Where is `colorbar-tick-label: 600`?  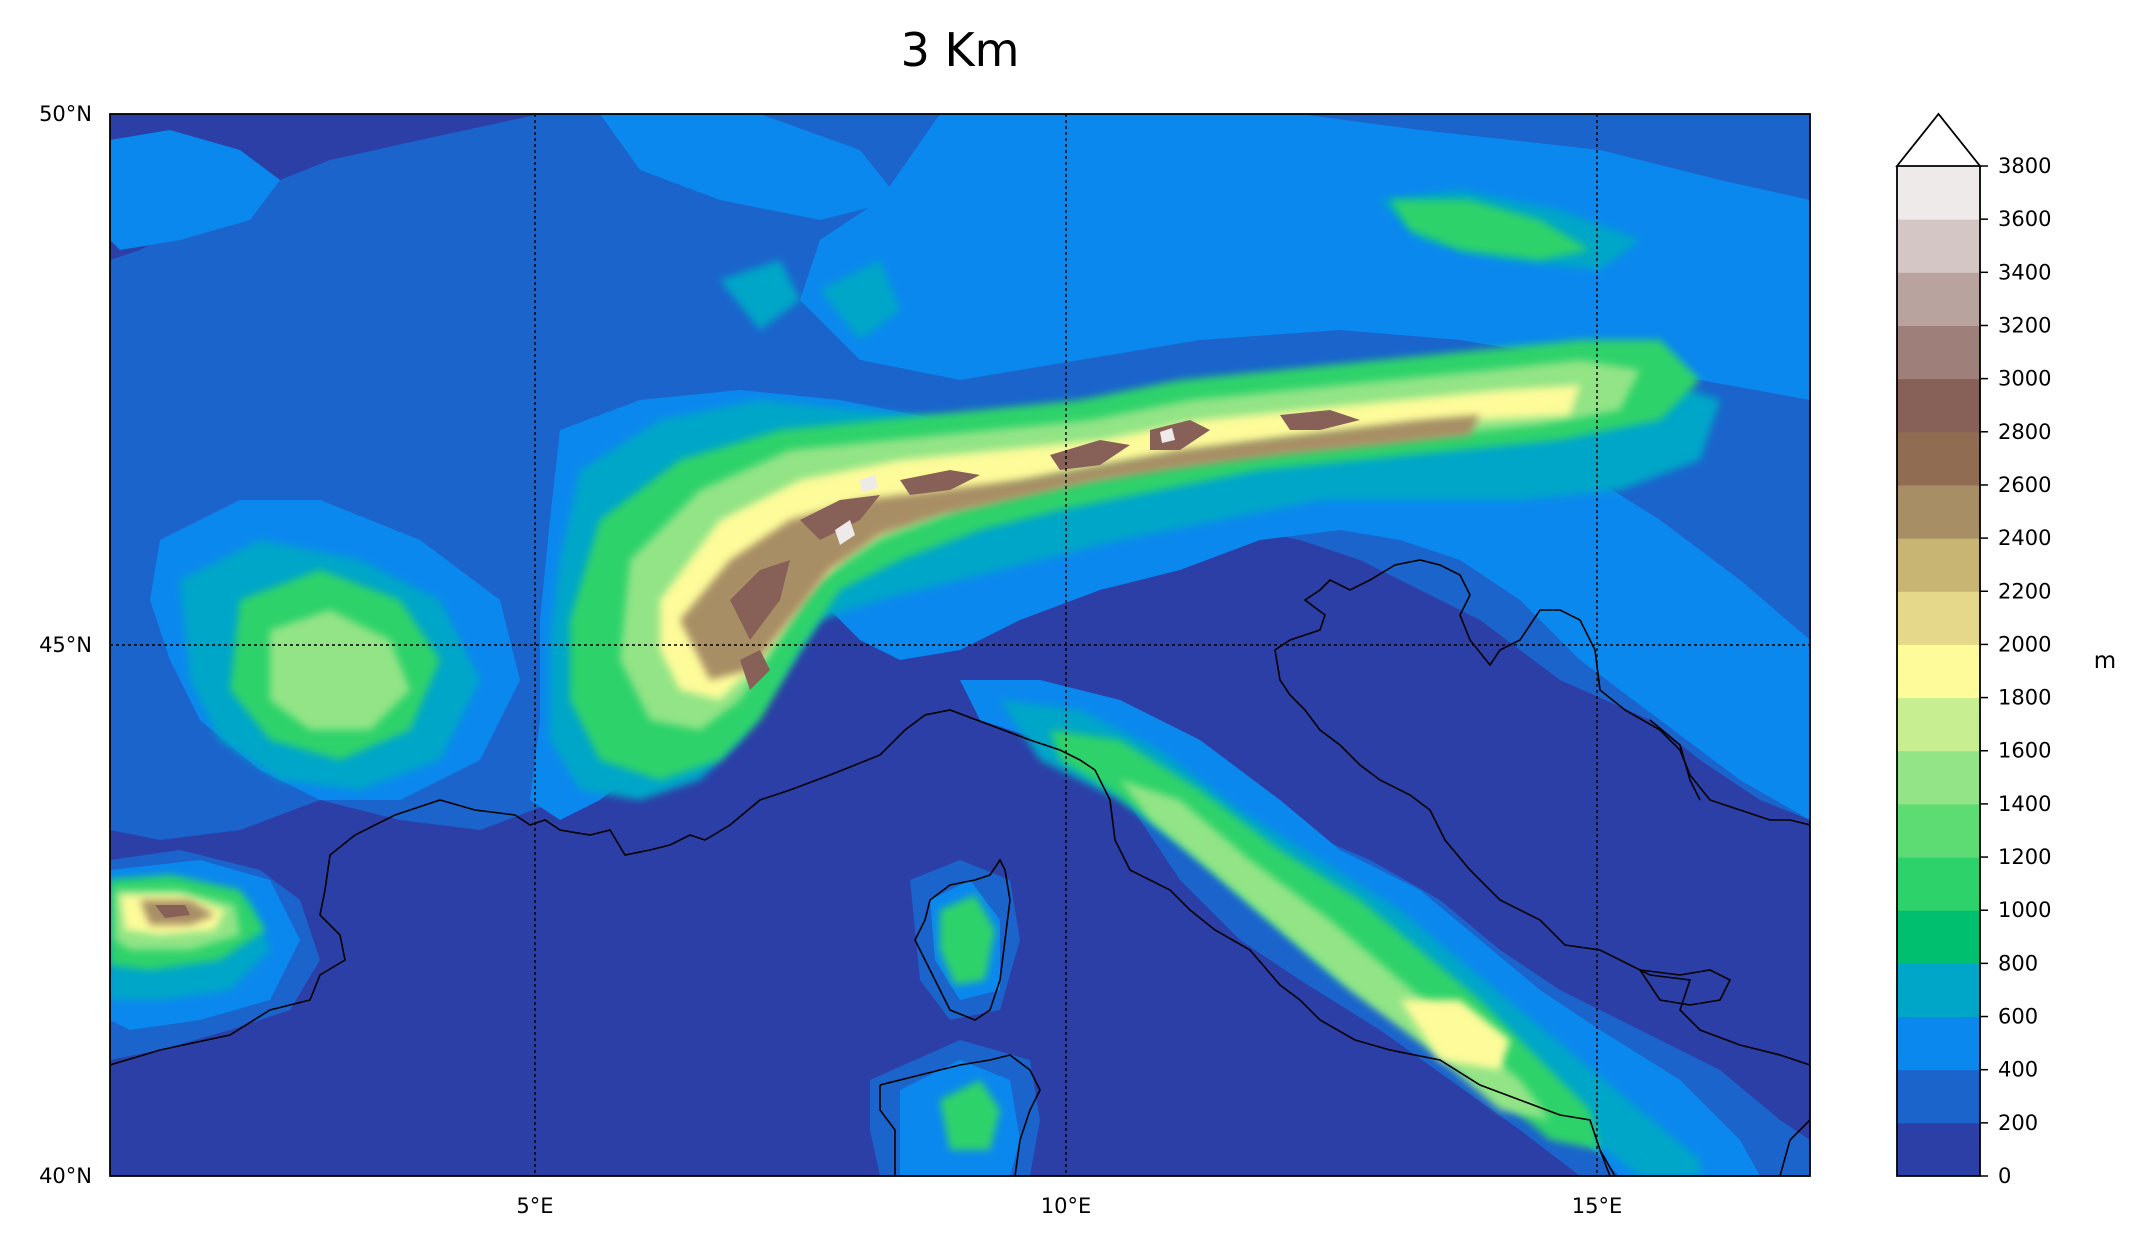
colorbar-tick-label: 600 is located at coordinates (2018, 1017).